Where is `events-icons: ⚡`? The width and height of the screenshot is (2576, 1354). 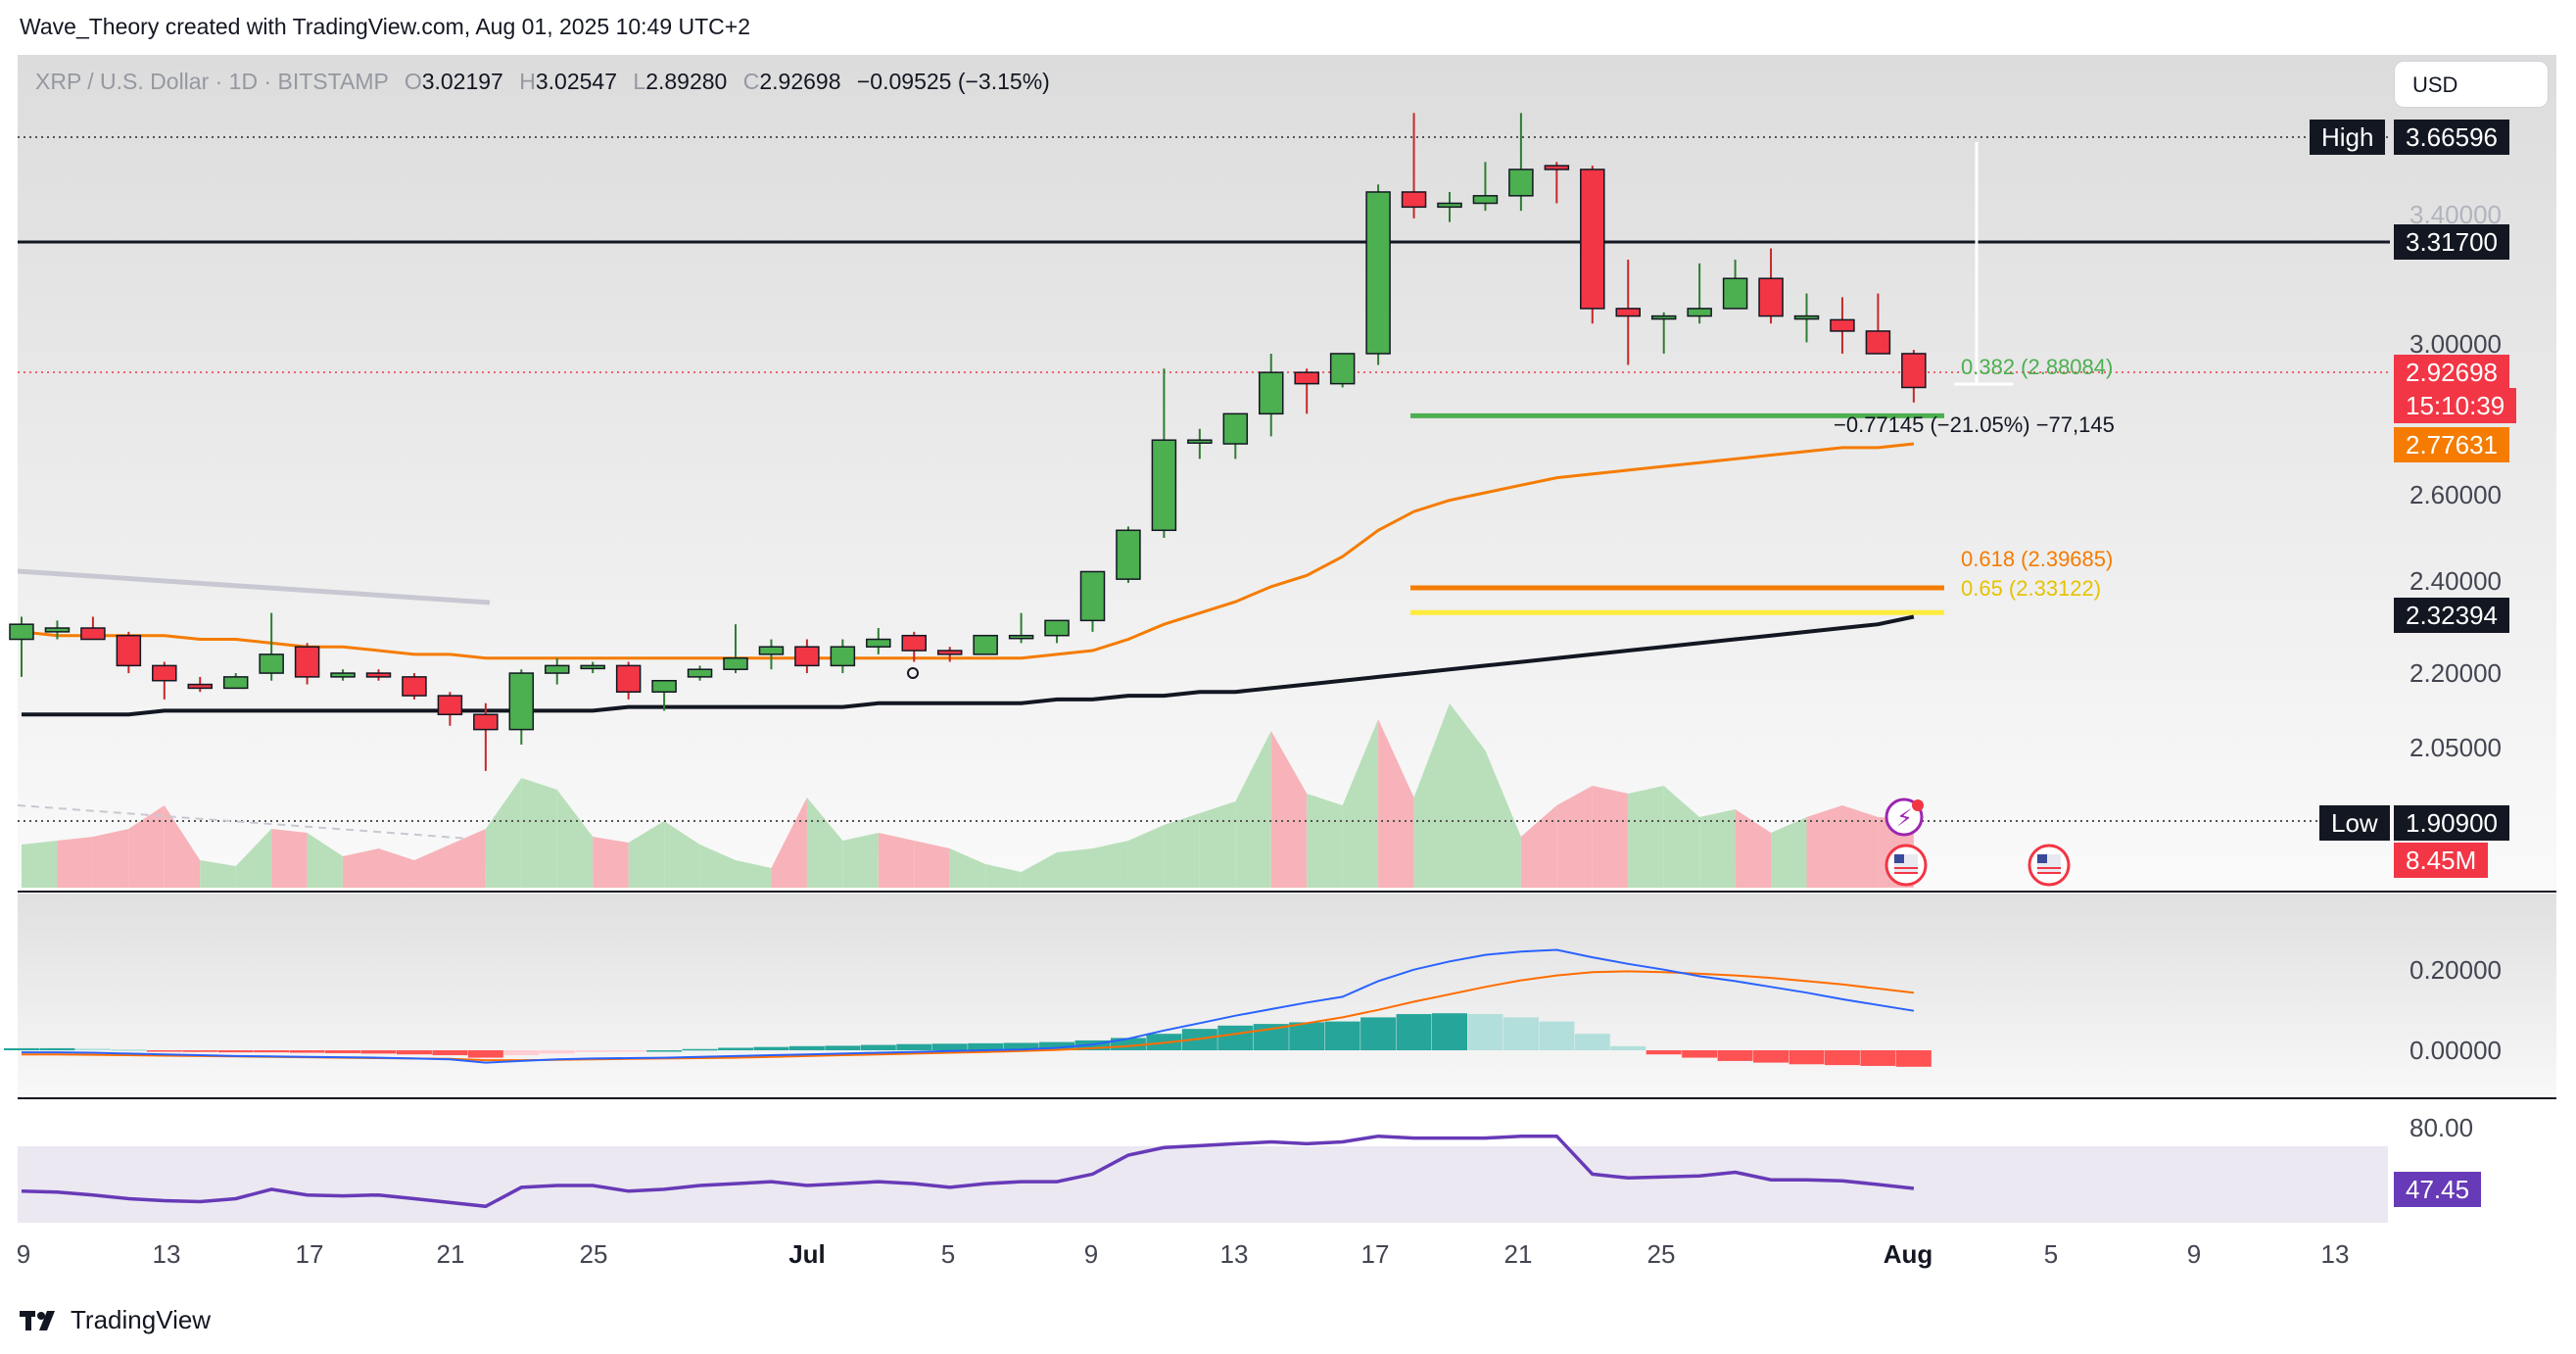 events-icons: ⚡ is located at coordinates (1977, 842).